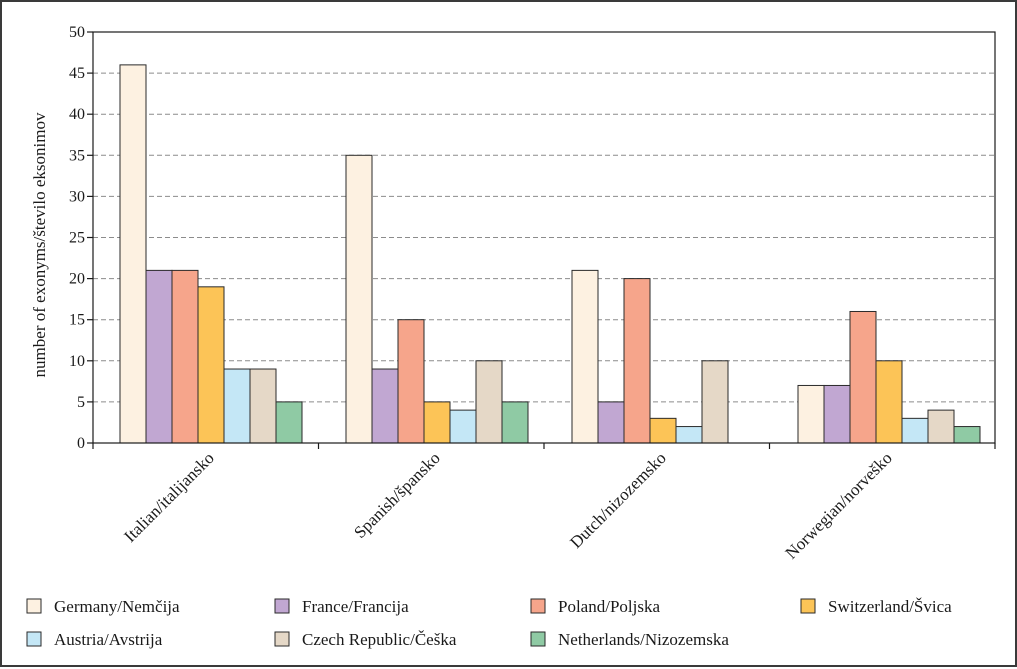 The height and width of the screenshot is (669, 1017). I want to click on y-tick-label: 30, so click(77, 196).